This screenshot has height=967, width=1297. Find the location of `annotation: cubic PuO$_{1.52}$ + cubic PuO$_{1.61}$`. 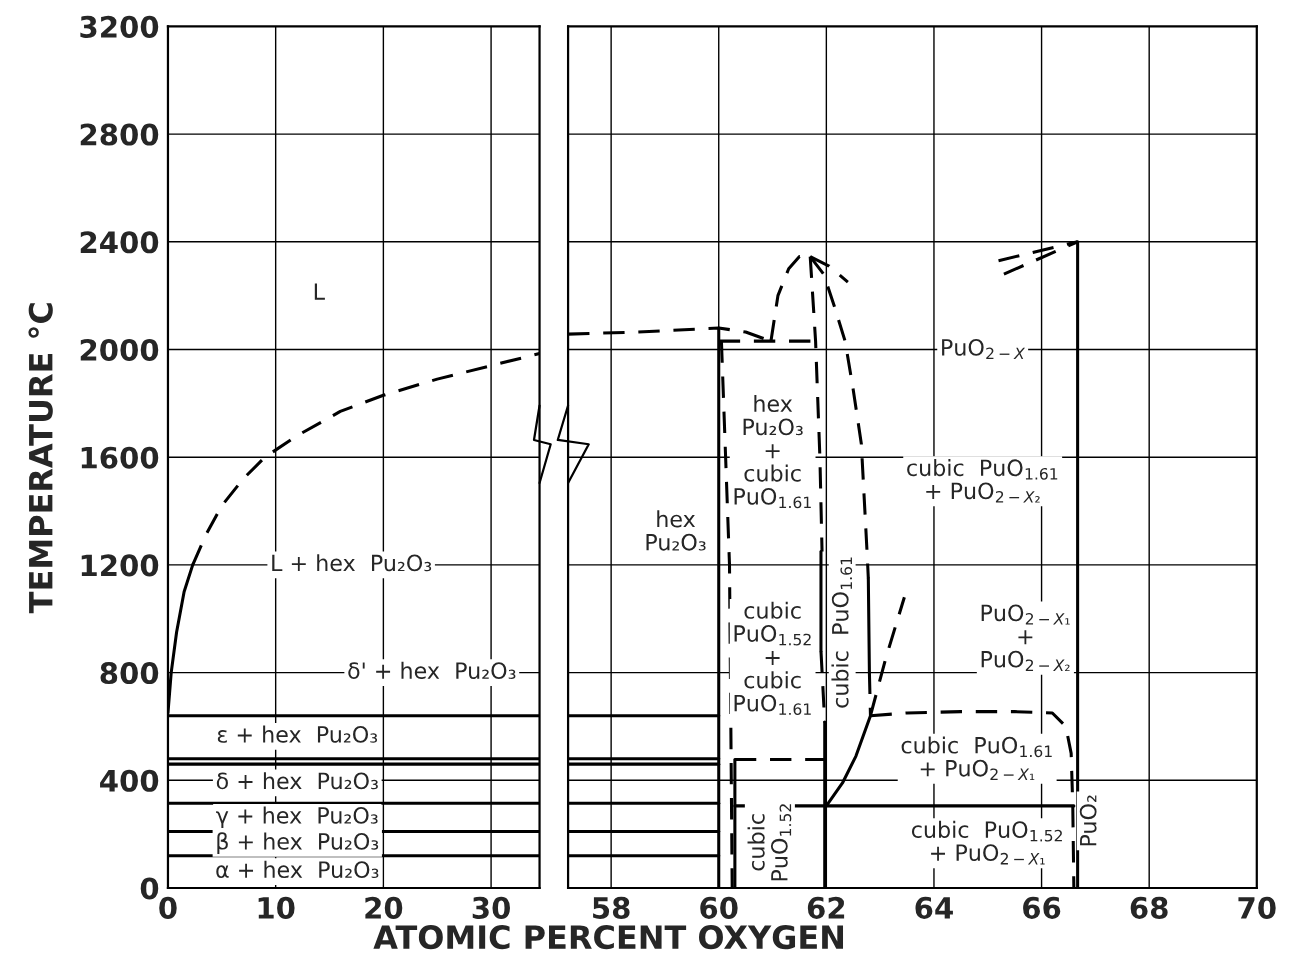

annotation: cubic PuO$_{1.52}$ + cubic PuO$_{1.61}$ is located at coordinates (772, 658).